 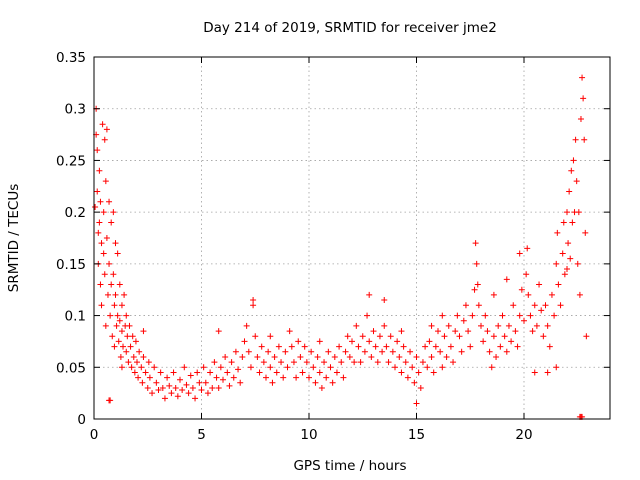 I want to click on x-tick-label: 15, so click(x=416, y=435).